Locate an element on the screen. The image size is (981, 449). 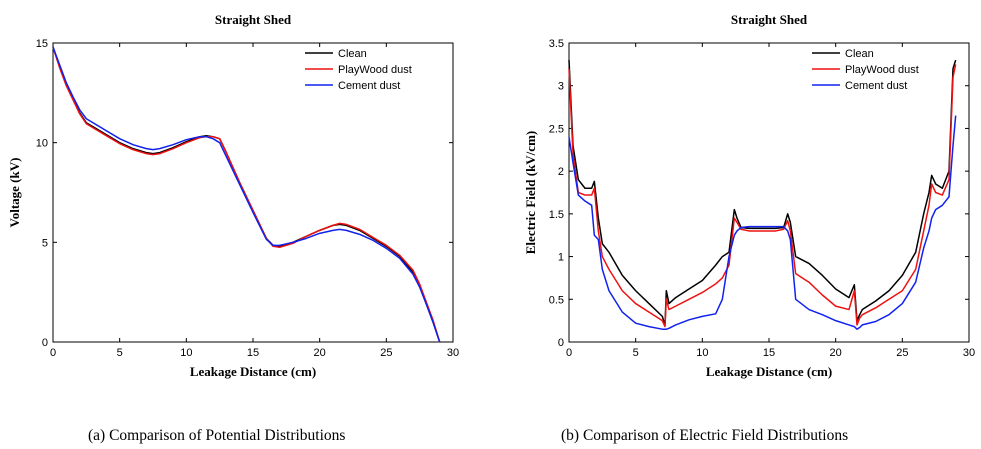
y-tick-label: 15 is located at coordinates (42, 44).